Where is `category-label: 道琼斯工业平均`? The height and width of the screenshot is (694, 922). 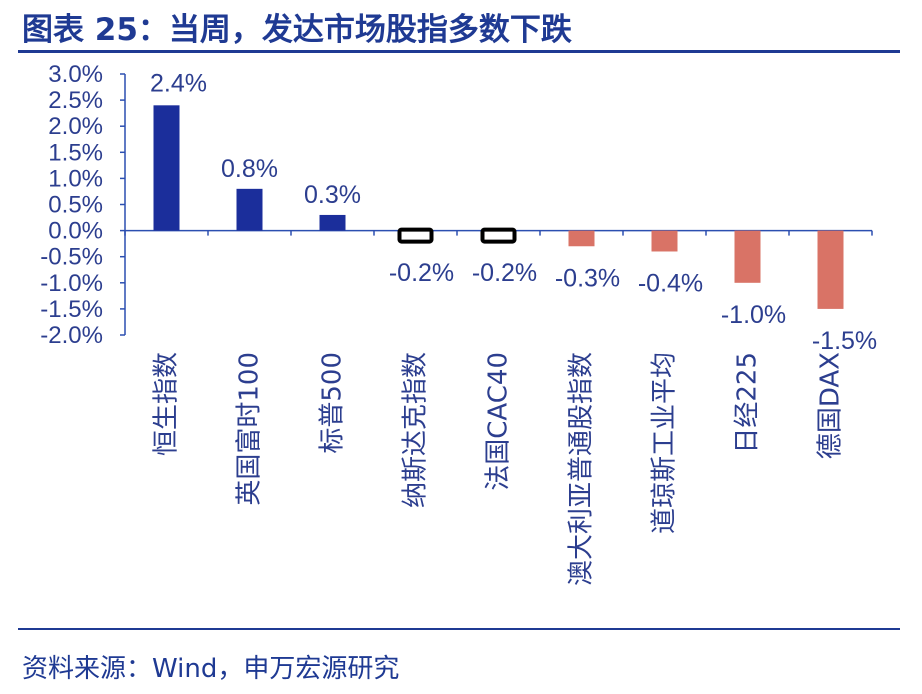
category-label: 道琼斯工业平均 is located at coordinates (665, 443).